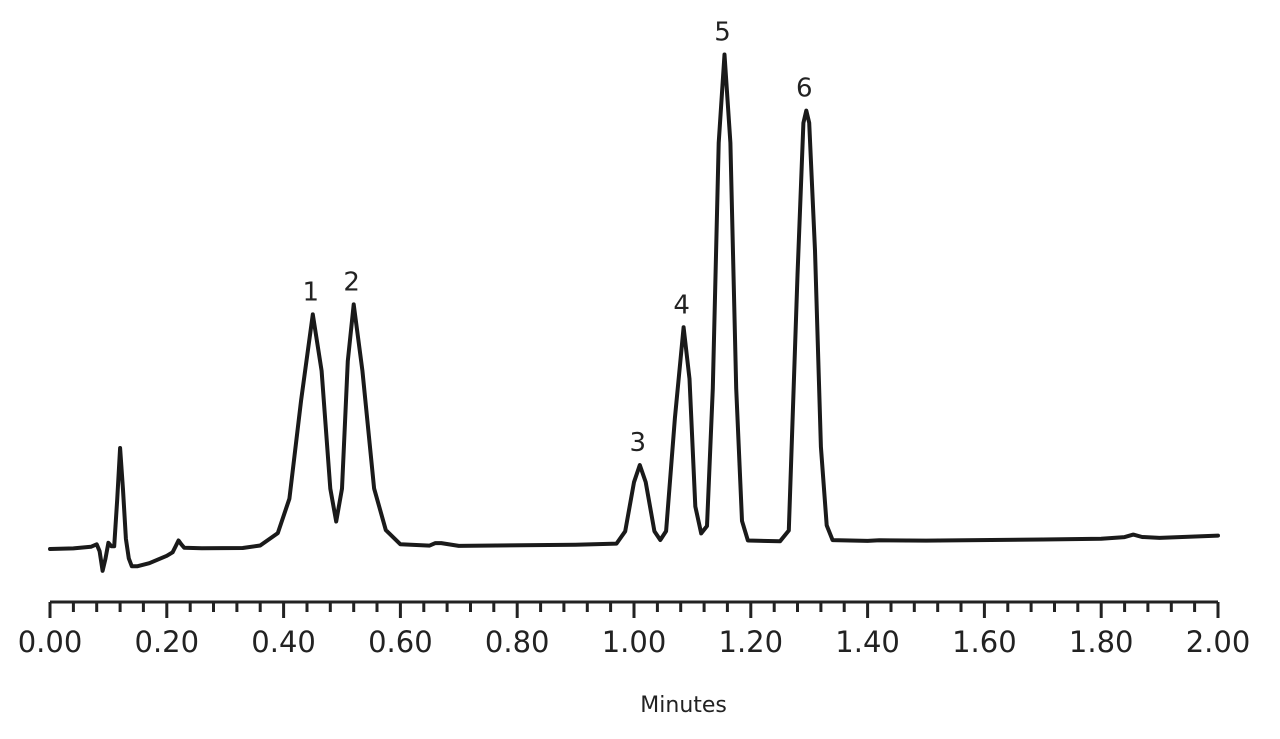  Describe the element at coordinates (634, 642) in the screenshot. I see `x-tick-label: 1.00` at that location.